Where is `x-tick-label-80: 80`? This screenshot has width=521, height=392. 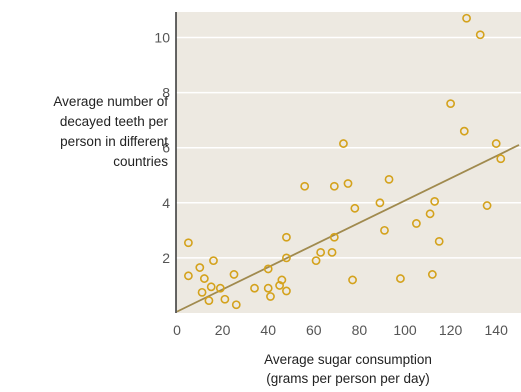 x-tick-label-80: 80 is located at coordinates (360, 330).